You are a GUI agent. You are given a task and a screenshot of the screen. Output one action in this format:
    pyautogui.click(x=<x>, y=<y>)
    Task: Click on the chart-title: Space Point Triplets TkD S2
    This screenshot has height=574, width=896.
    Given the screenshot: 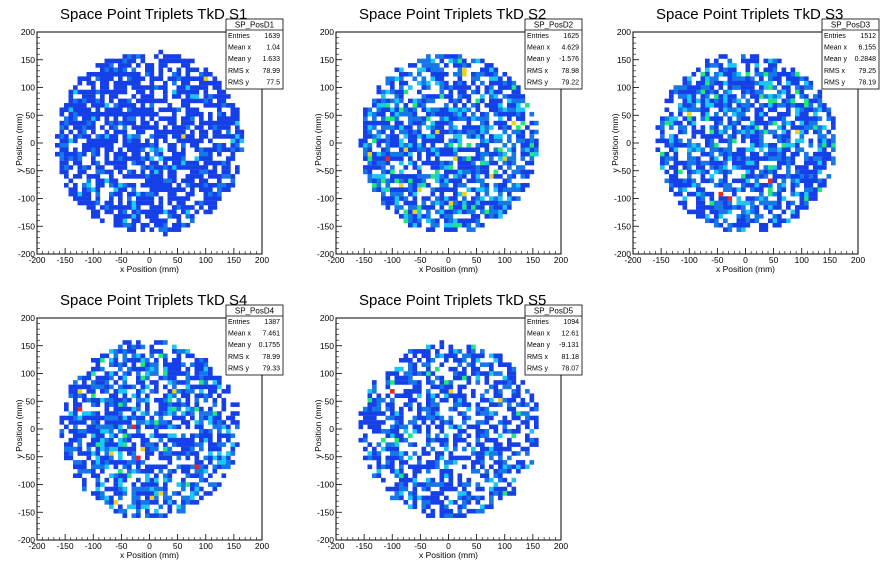 What is the action you would take?
    pyautogui.click(x=452, y=14)
    